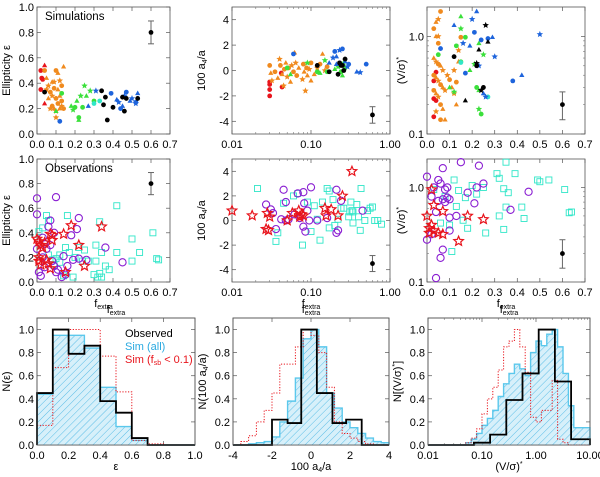 The height and width of the screenshot is (477, 600). I want to click on series-red-tri, so click(45, 84).